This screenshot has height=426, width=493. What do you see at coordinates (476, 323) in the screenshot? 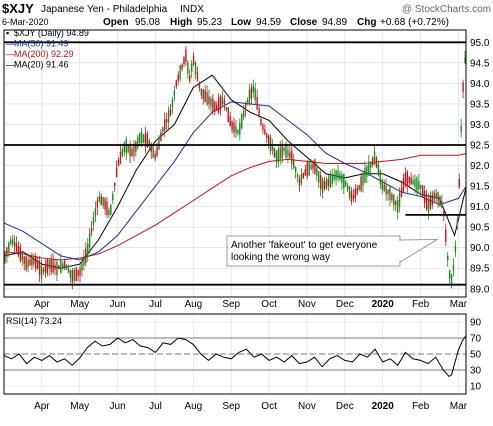
I see `rsi-y-tick-label: 90` at bounding box center [476, 323].